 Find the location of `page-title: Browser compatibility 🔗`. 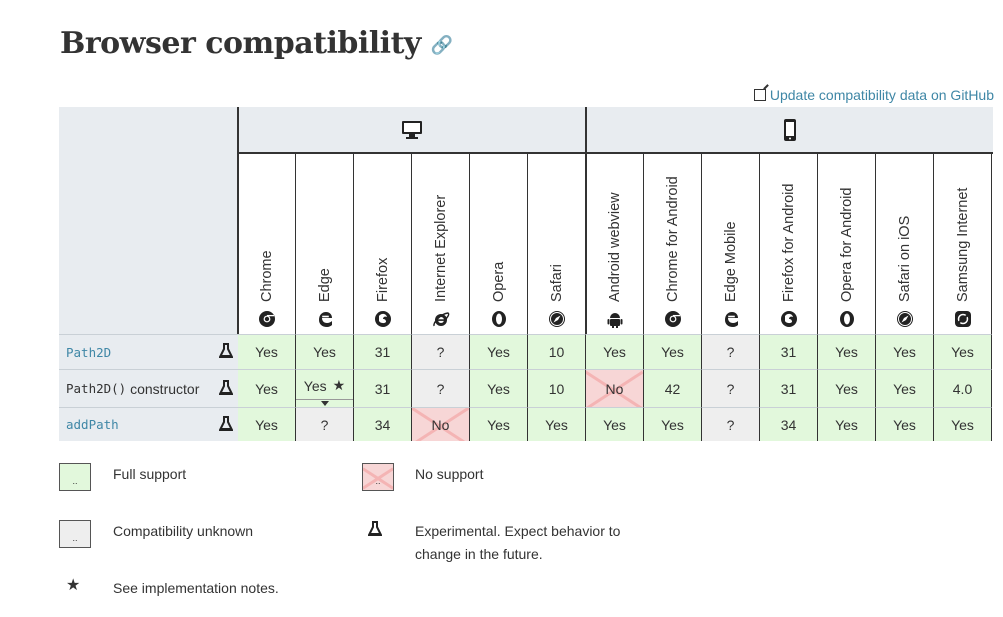

page-title: Browser compatibility 🔗 is located at coordinates (256, 43).